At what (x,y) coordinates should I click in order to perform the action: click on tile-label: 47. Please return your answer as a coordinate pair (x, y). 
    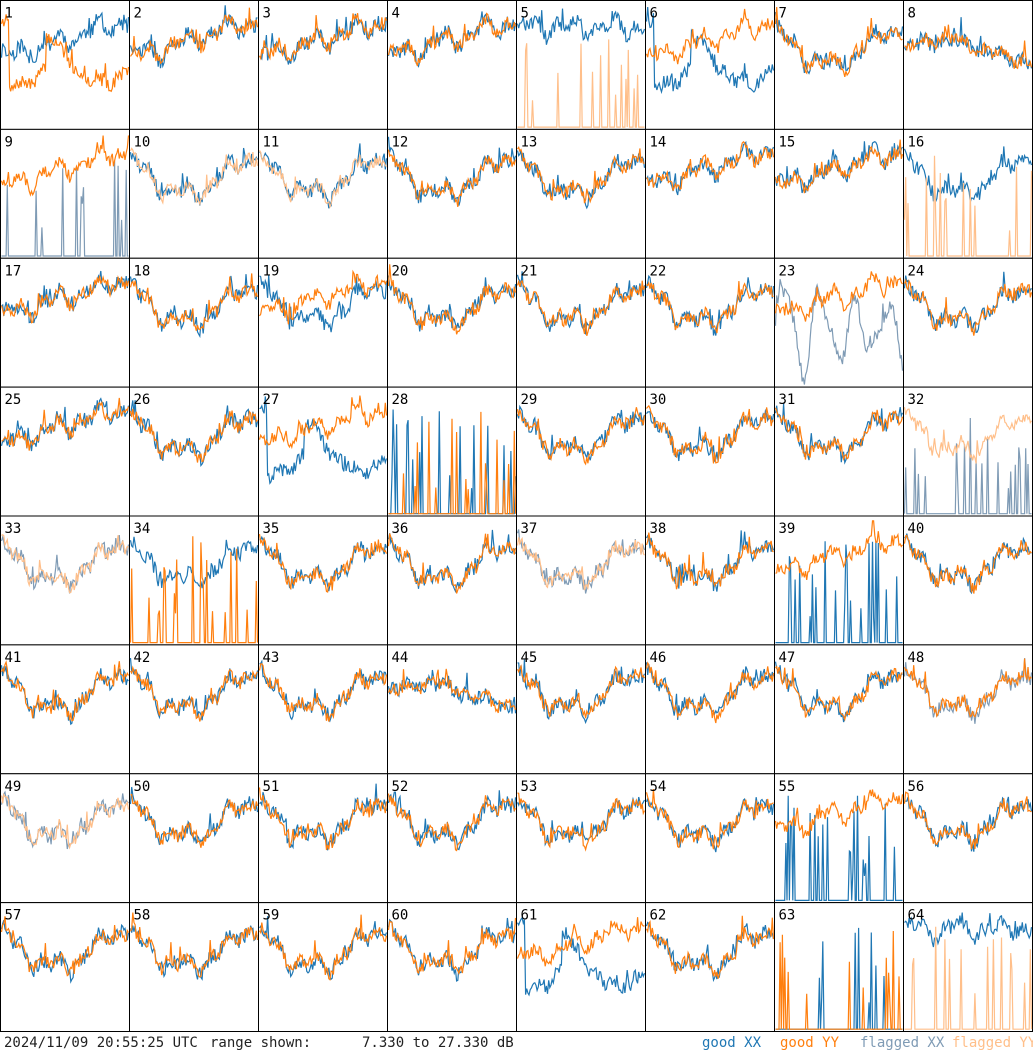
    Looking at the image, I should click on (787, 658).